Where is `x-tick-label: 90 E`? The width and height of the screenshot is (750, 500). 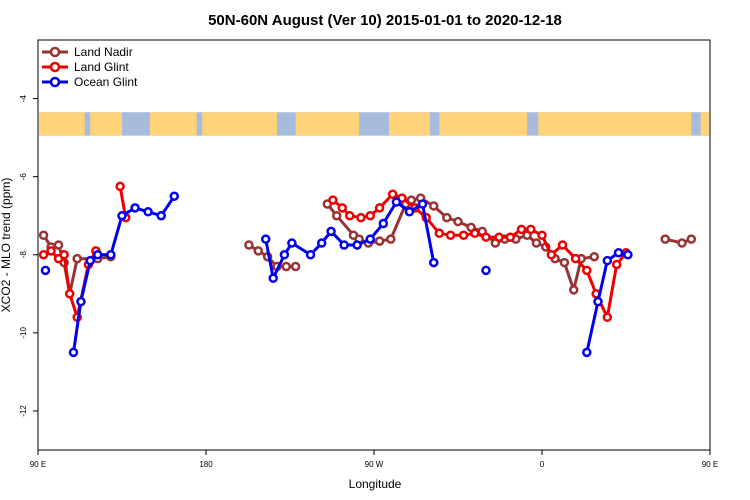
x-tick-label: 90 E is located at coordinates (710, 464).